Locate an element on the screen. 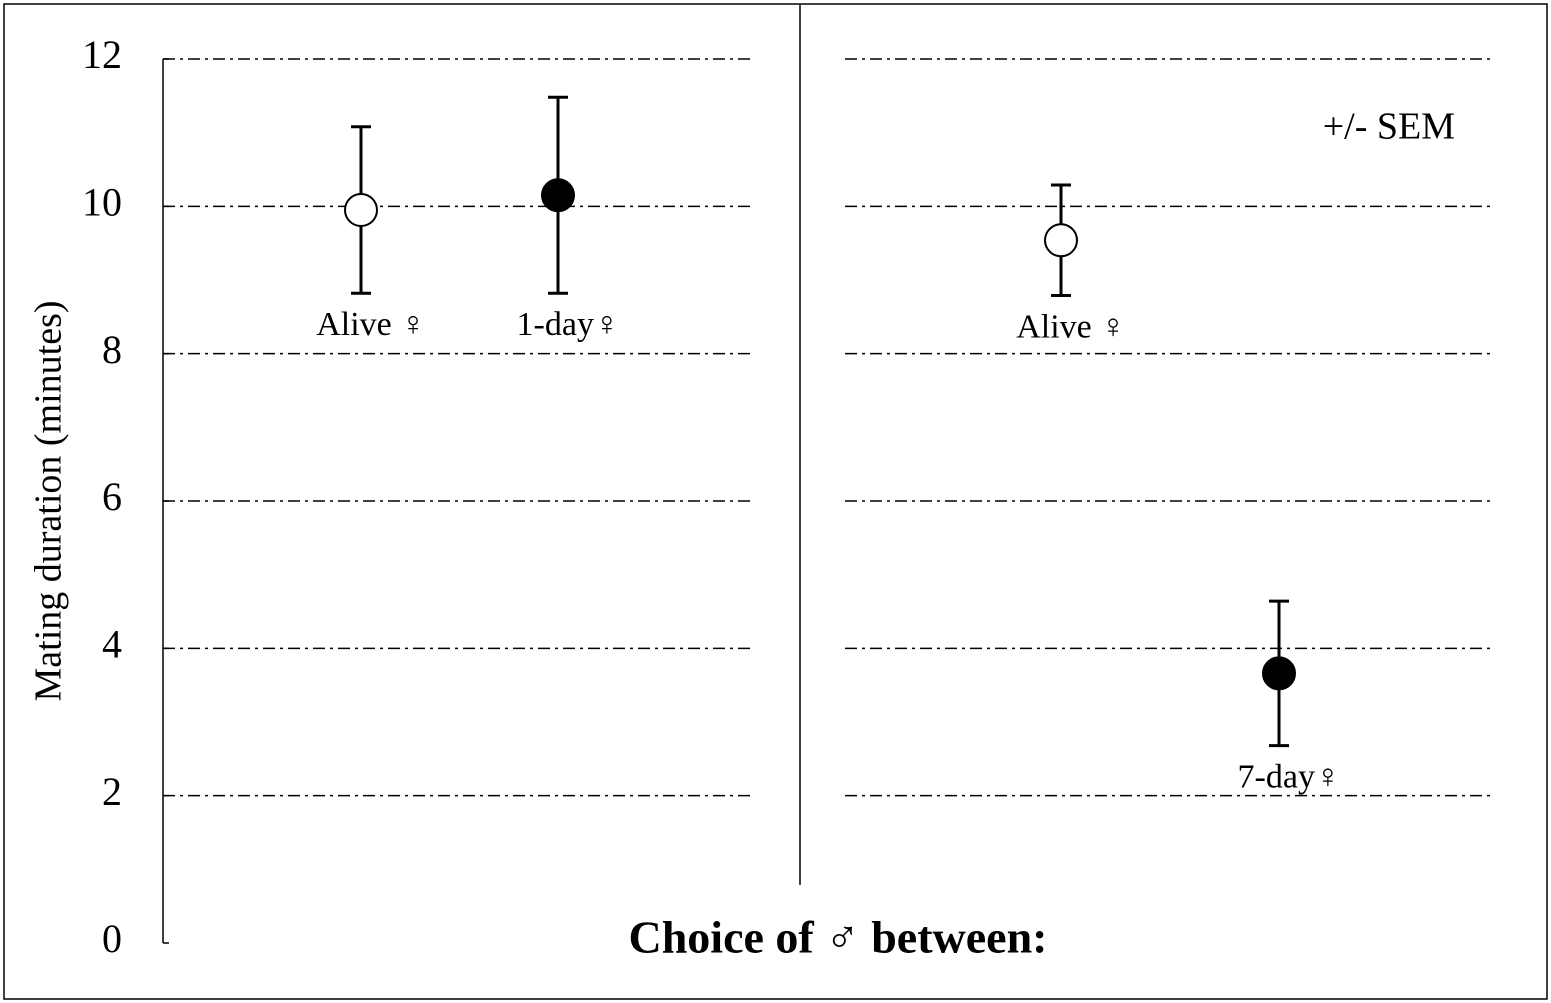 Image resolution: width=1551 pixels, height=1003 pixels. y-tick-label: 2 is located at coordinates (112, 791).